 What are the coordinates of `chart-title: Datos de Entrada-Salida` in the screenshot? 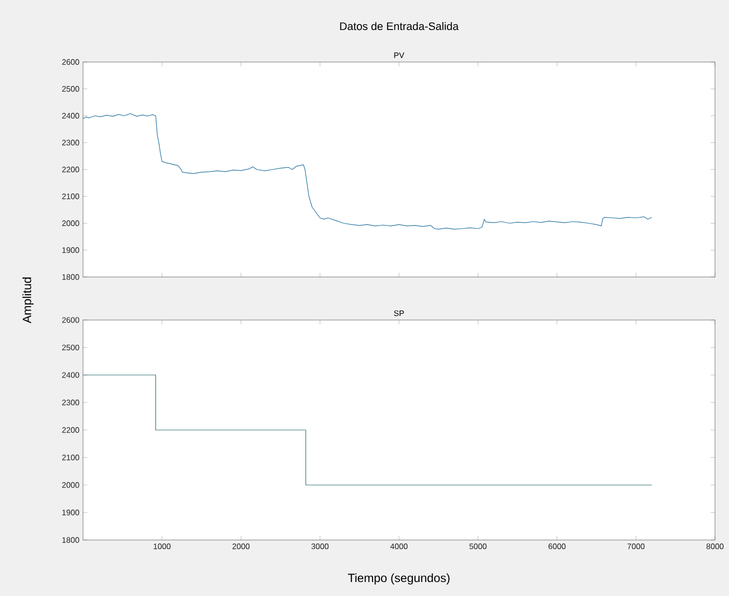 It's located at (399, 26).